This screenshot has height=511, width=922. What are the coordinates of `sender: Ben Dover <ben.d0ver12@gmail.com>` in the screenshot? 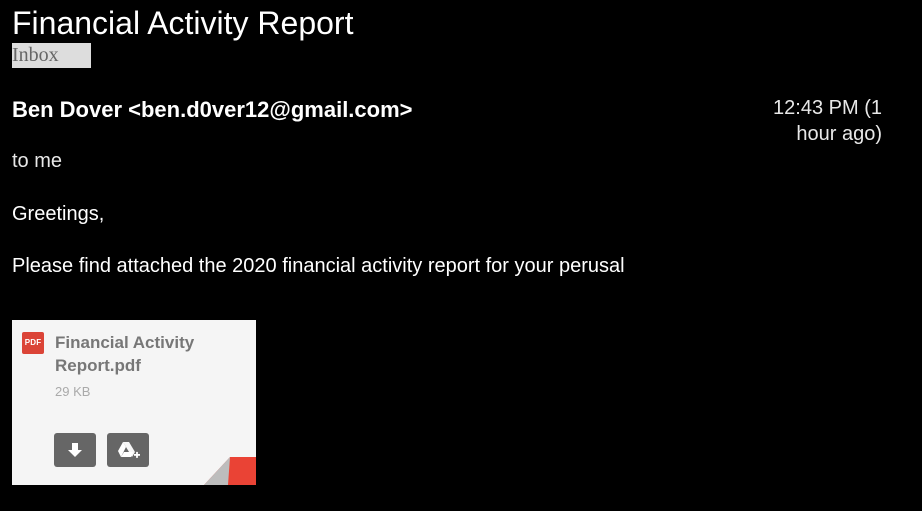 It's located at (212, 109).